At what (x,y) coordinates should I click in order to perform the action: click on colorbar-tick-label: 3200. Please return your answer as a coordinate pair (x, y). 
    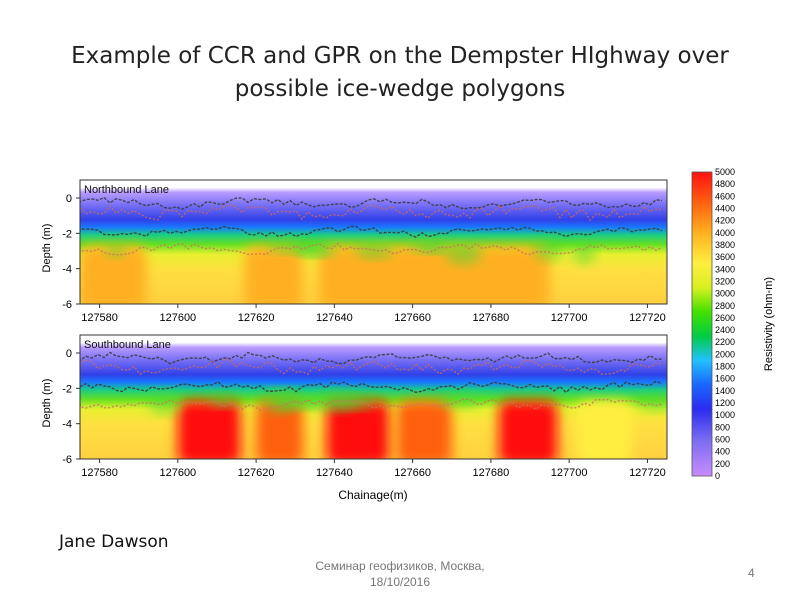
    Looking at the image, I should click on (725, 281).